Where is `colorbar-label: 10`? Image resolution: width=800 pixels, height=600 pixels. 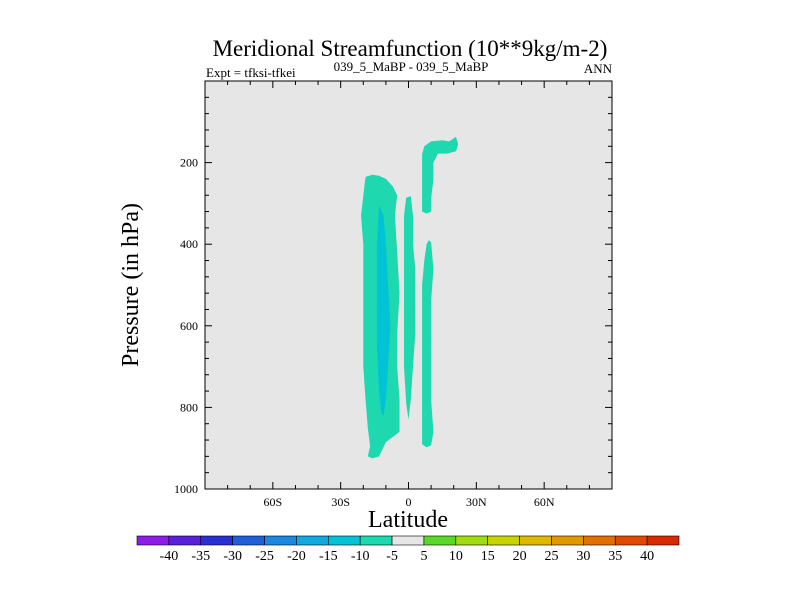 colorbar-label: 10 is located at coordinates (456, 556).